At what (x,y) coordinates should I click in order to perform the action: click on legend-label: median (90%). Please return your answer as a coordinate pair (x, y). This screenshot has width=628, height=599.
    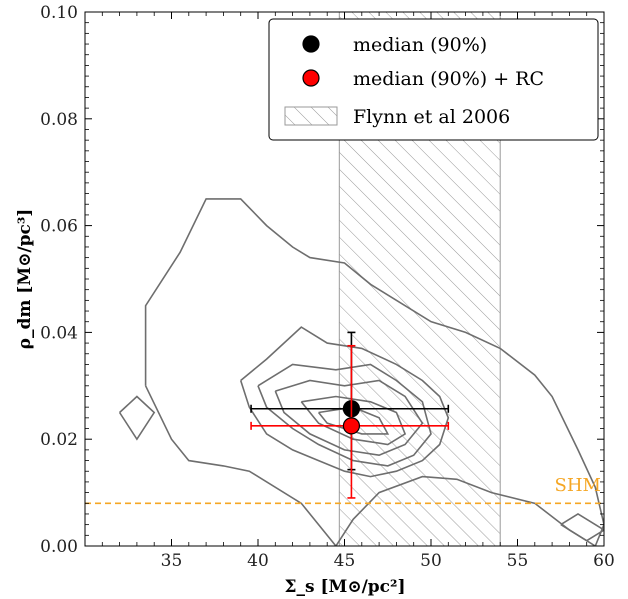
    Looking at the image, I should click on (420, 45).